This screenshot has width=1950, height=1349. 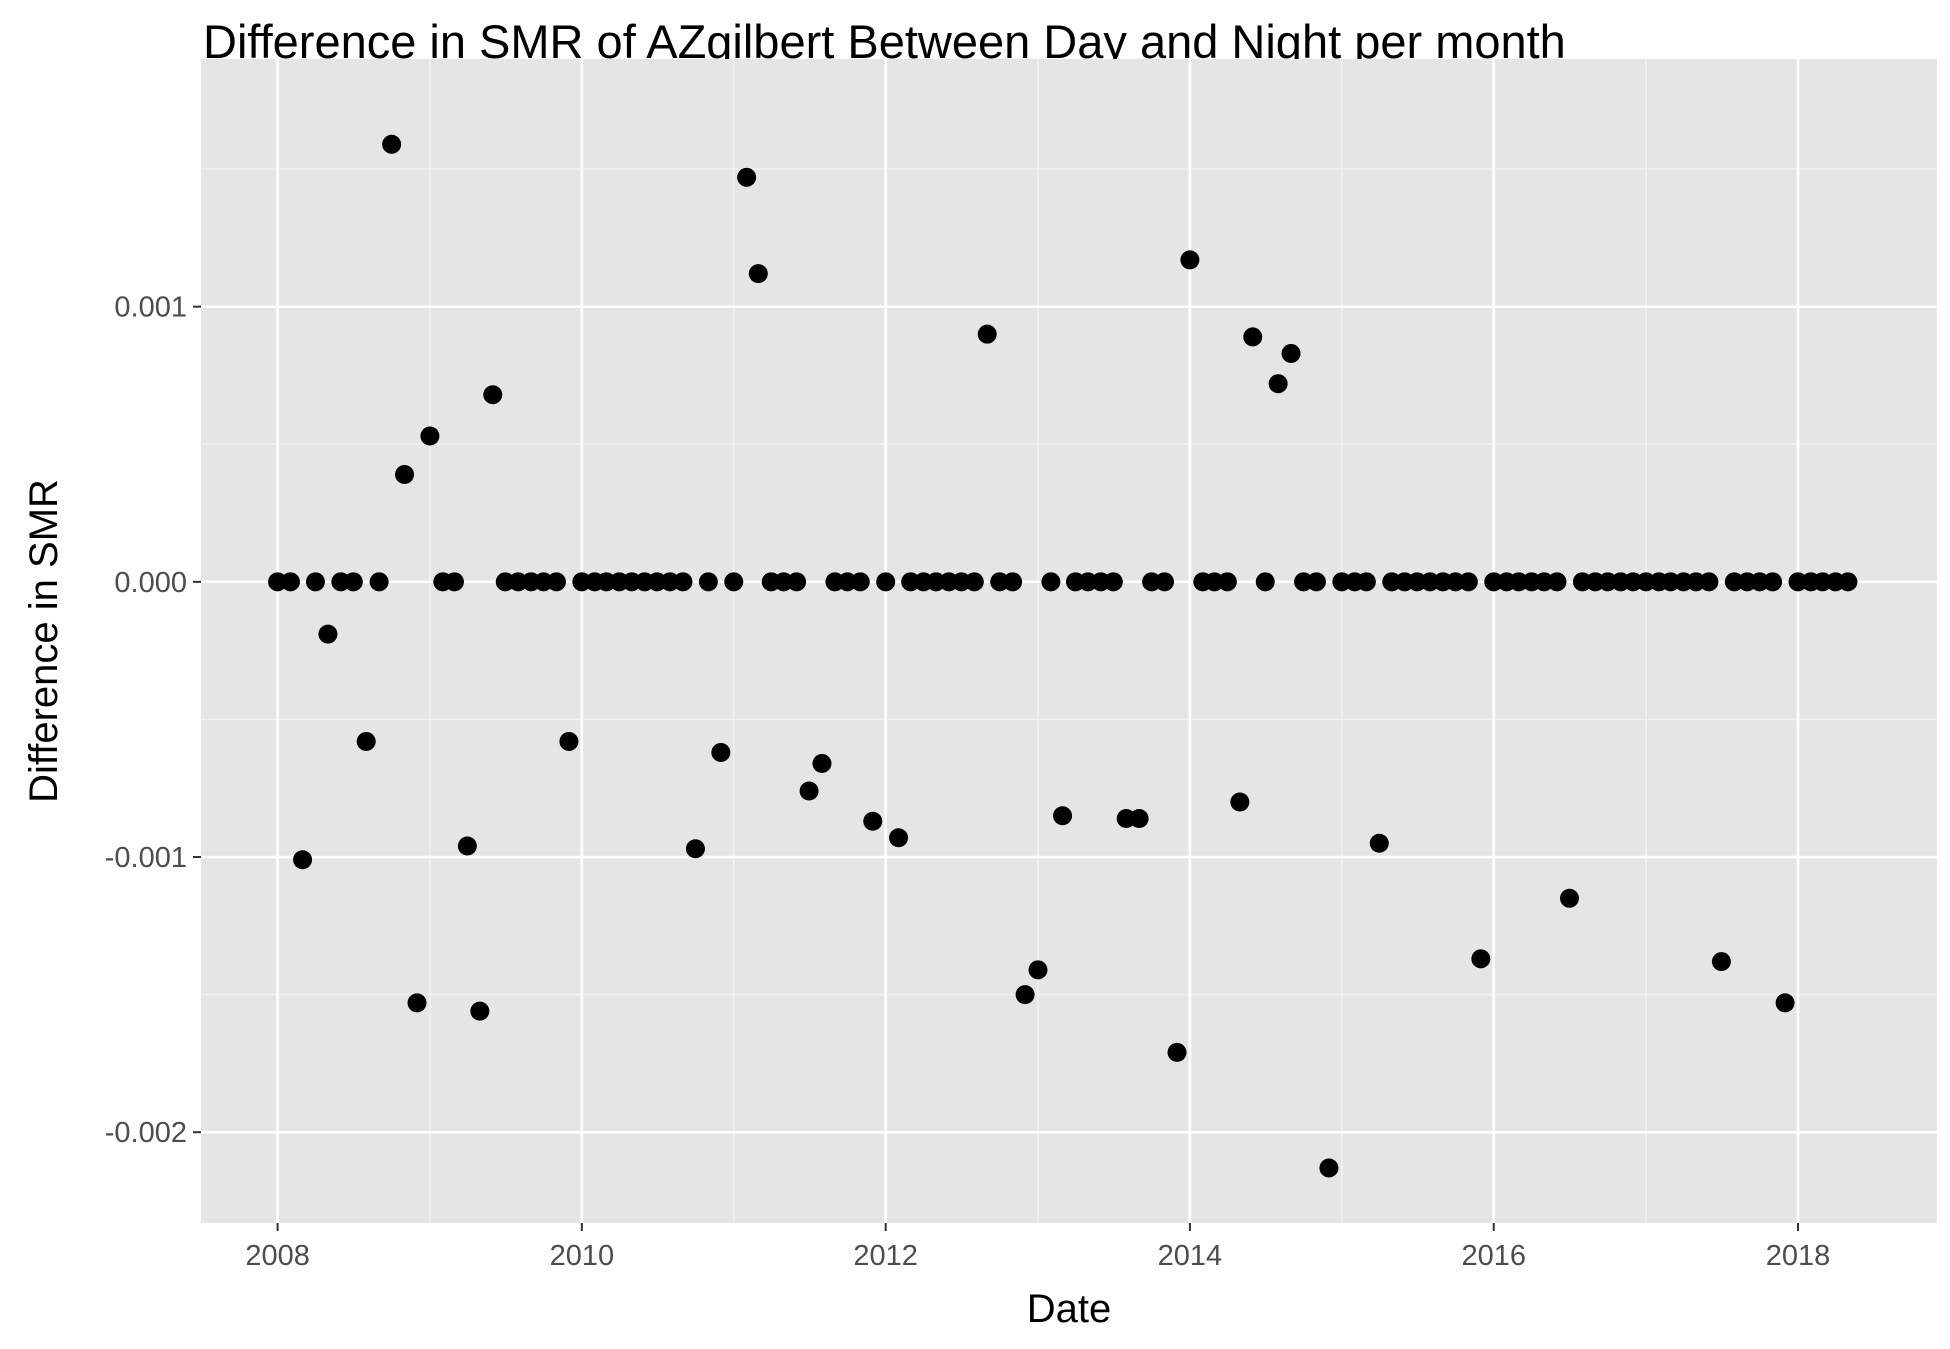 What do you see at coordinates (277, 1256) in the screenshot?
I see `x-tick-label: 2008` at bounding box center [277, 1256].